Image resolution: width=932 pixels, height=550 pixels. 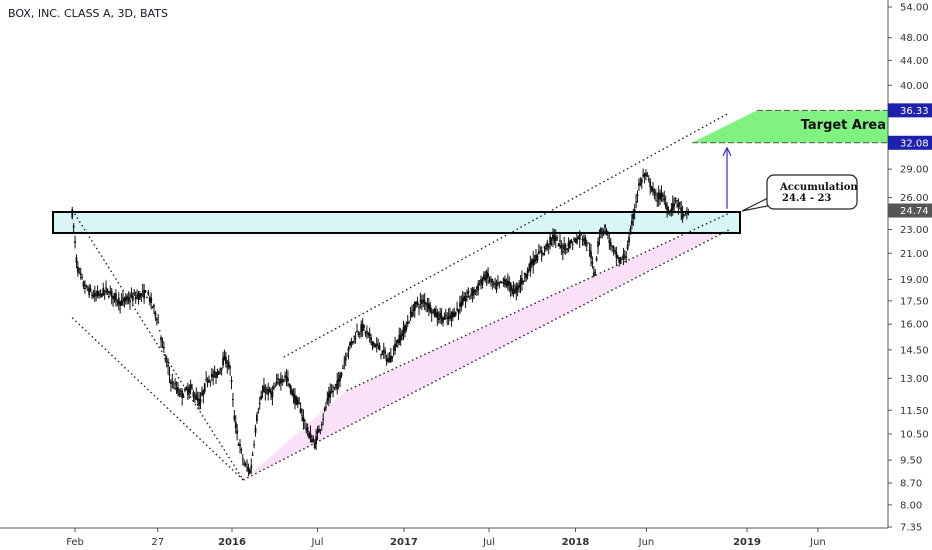 I want to click on callout-box, so click(x=812, y=192).